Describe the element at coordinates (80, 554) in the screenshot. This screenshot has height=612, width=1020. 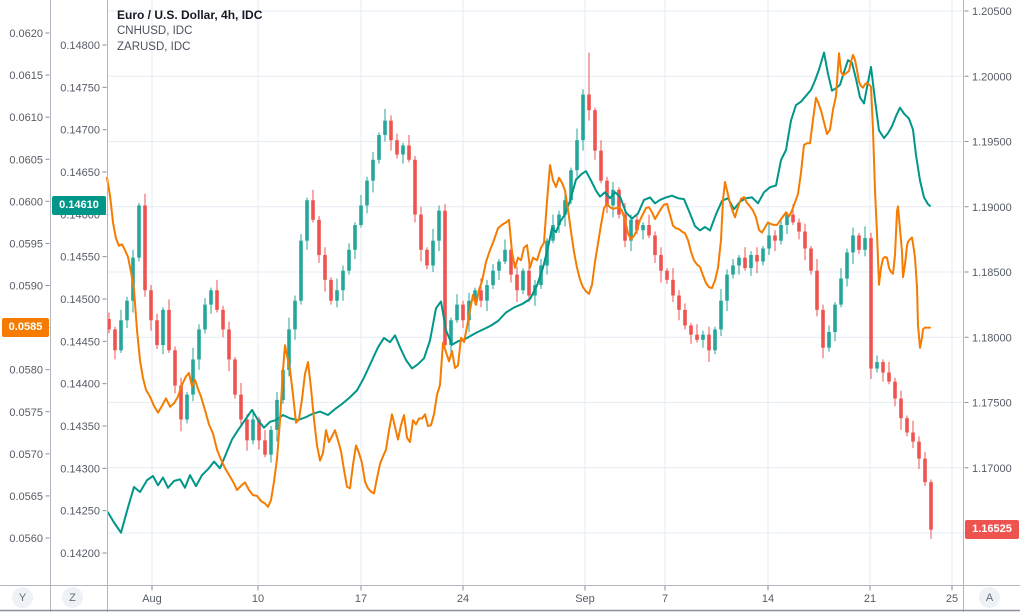
I see `price-tick-label: 0.14200` at that location.